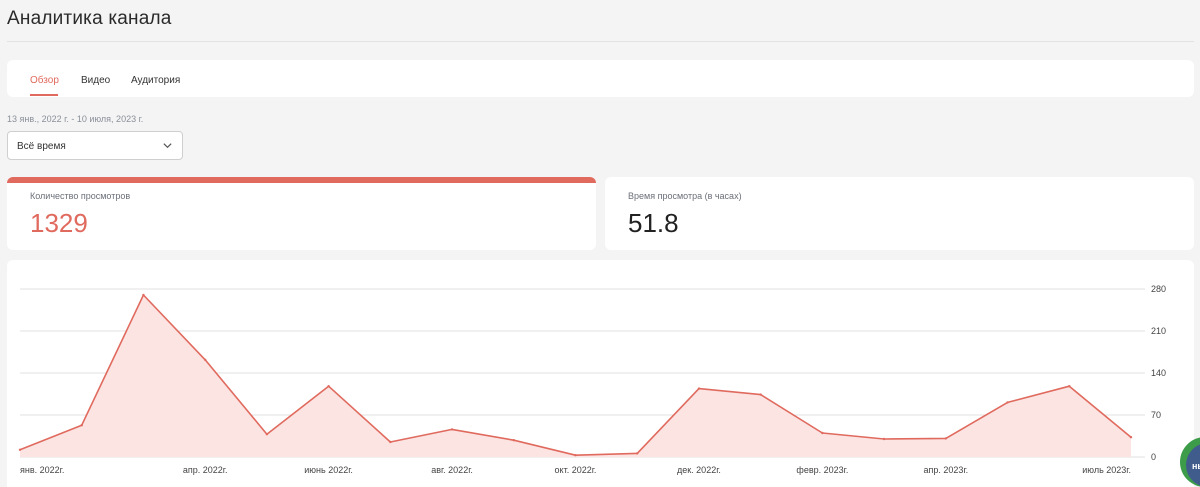 This screenshot has height=487, width=1200. I want to click on x-tick-label: янв. 2022г., so click(42, 470).